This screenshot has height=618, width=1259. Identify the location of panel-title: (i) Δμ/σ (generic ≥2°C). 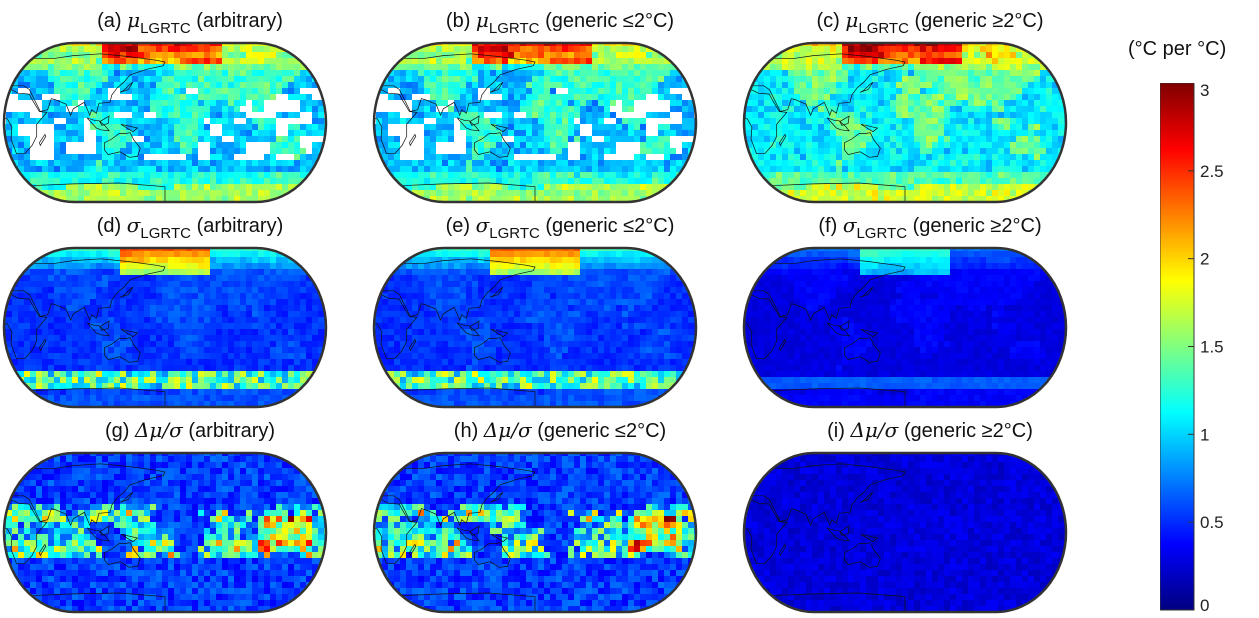
(930, 430).